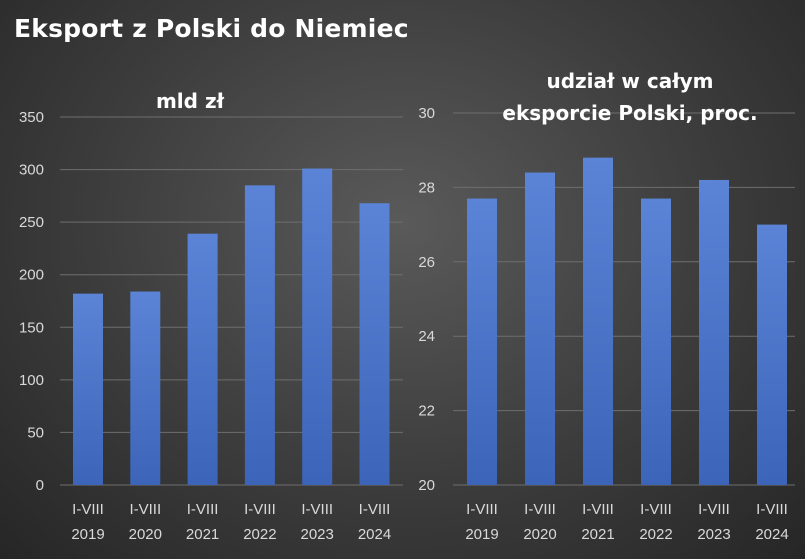  What do you see at coordinates (426, 336) in the screenshot?
I see `y-tick-label: 24` at bounding box center [426, 336].